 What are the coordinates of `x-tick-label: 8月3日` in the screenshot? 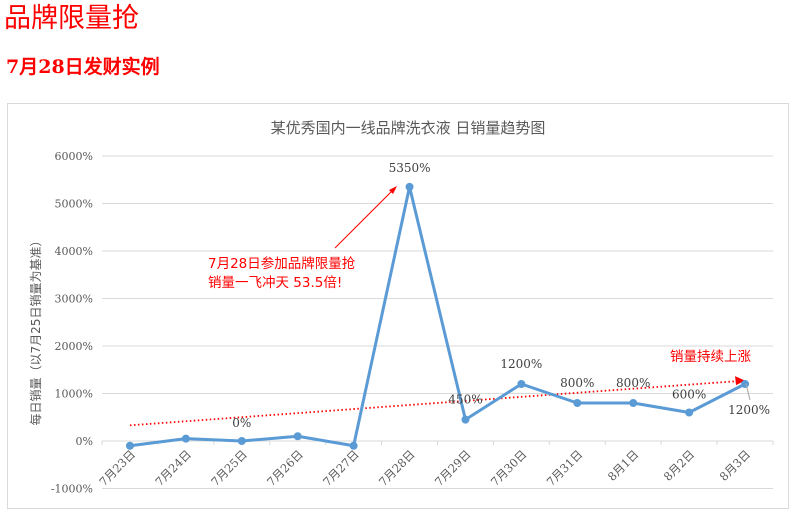 It's located at (735, 465).